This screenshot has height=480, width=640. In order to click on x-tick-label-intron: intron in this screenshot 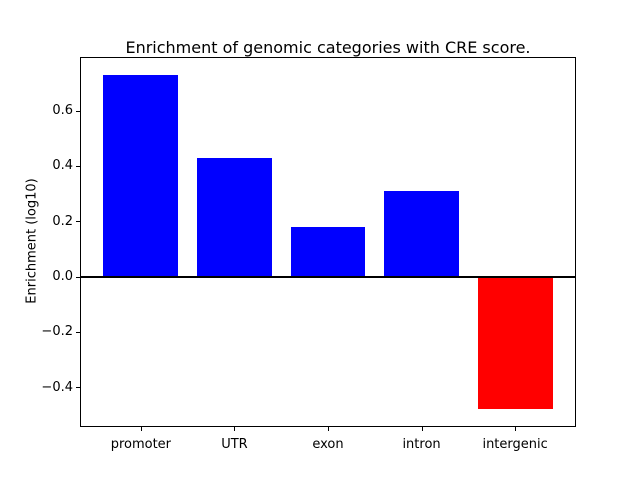, I will do `click(421, 444)`.